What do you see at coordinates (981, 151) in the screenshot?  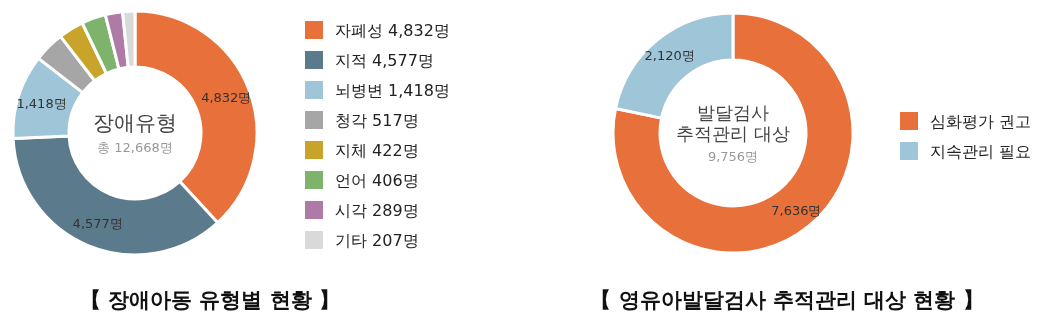 I see `legend-label: 지속관리 필요` at bounding box center [981, 151].